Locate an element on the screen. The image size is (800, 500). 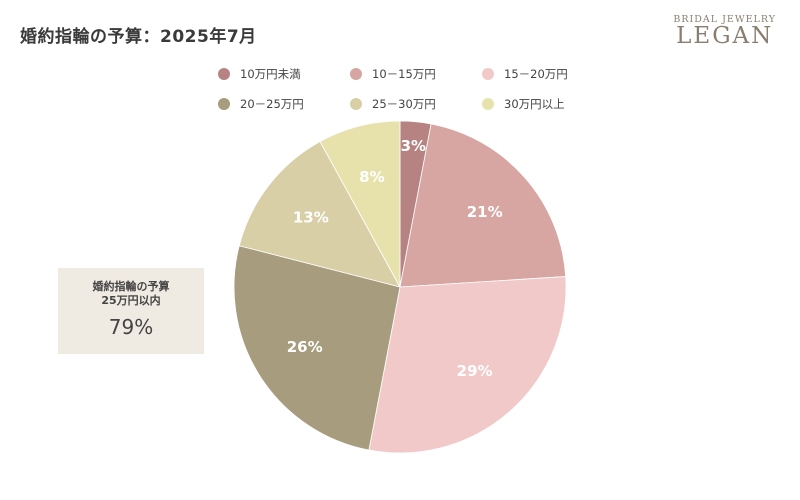
brand-logo: BRIDAL JEWELRY LEGAN is located at coordinates (724, 31).